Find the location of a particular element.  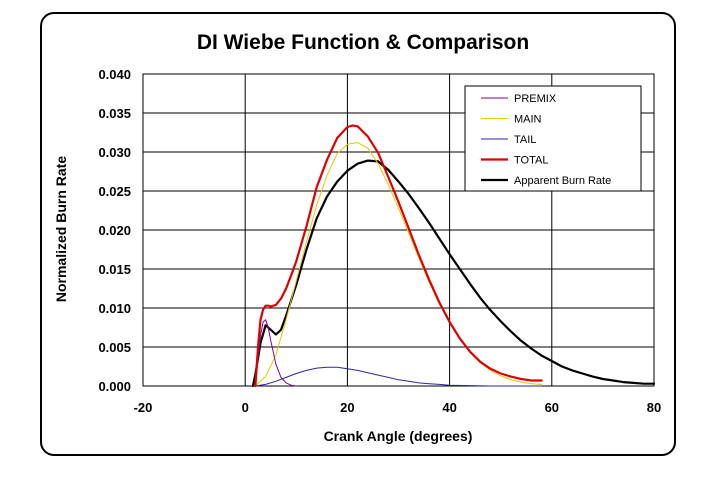

legend-label-premix: PREMIX is located at coordinates (535, 99).